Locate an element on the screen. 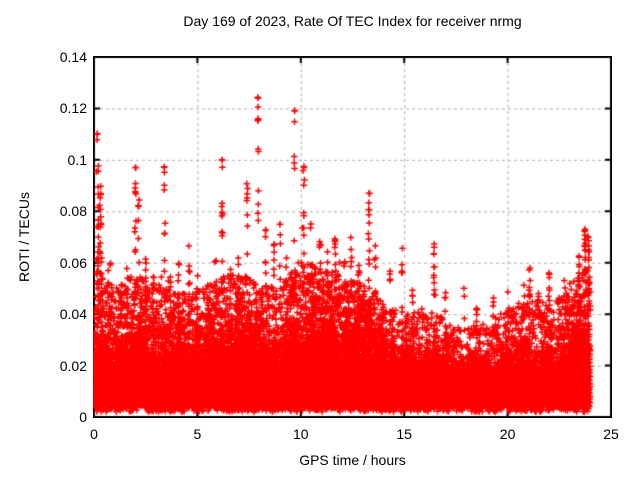 This screenshot has height=480, width=640. y-tick-label: 0.1 is located at coordinates (77, 159).